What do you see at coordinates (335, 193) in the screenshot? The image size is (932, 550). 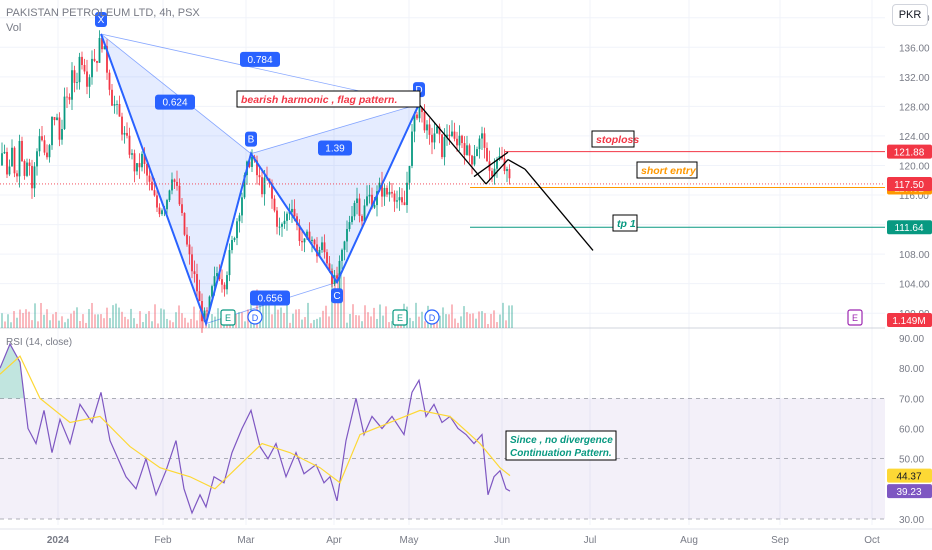 I see `harmonic-bcd-fill` at bounding box center [335, 193].